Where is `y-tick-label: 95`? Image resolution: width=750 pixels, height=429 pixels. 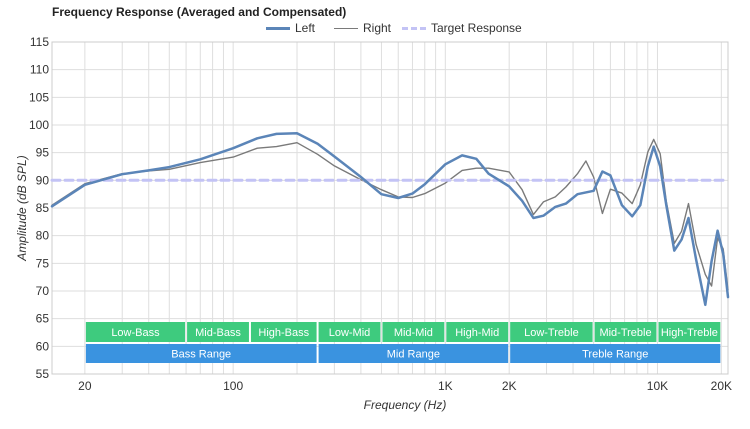
y-tick-label: 95 is located at coordinates (43, 153).